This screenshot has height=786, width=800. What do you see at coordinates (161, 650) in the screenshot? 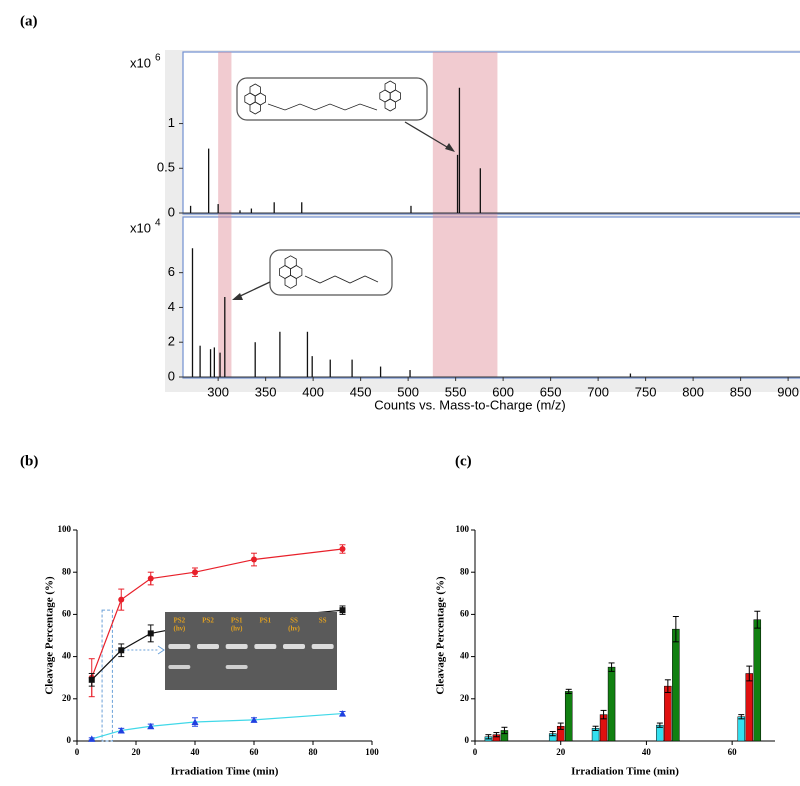
I see `zoom-arrow-head` at bounding box center [161, 650].